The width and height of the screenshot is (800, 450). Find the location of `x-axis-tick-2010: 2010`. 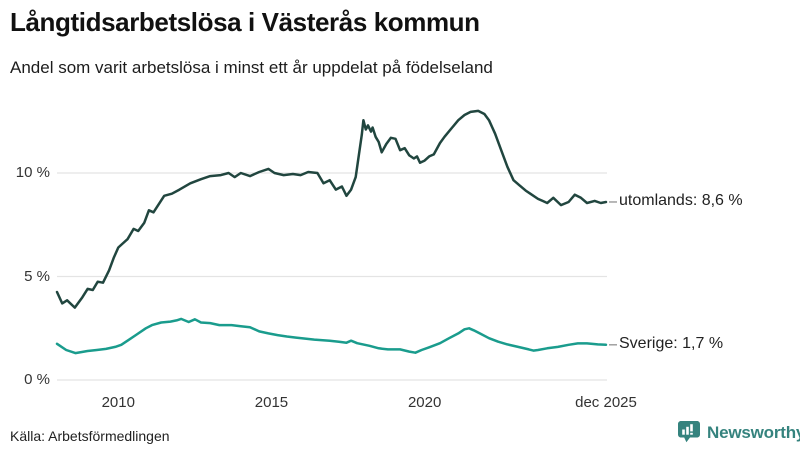

x-axis-tick-2010: 2010 is located at coordinates (118, 402).